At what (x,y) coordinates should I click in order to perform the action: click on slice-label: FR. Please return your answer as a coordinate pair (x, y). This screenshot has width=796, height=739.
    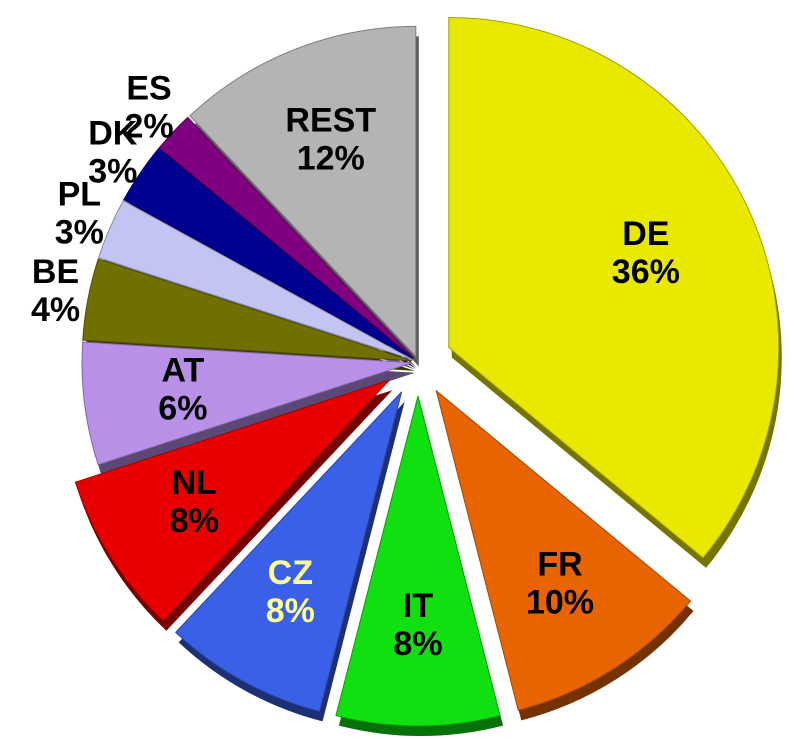
    Looking at the image, I should click on (559, 565).